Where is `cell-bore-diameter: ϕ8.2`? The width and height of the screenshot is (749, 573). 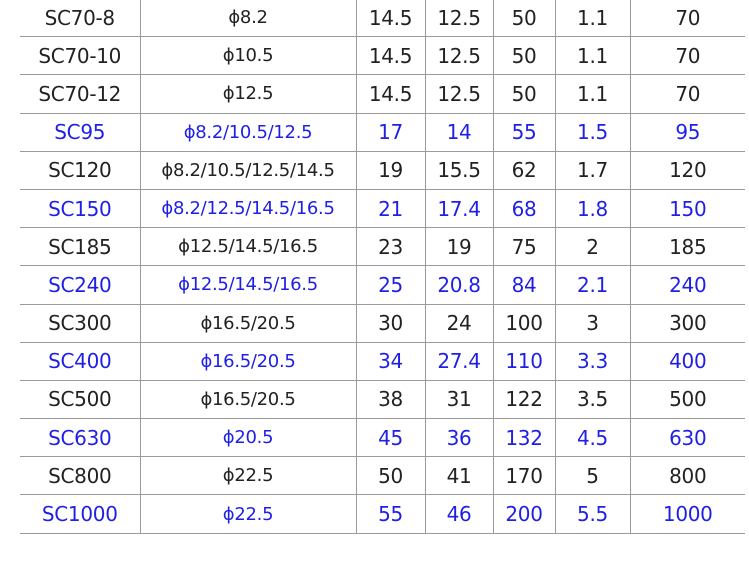 cell-bore-diameter: ϕ8.2 is located at coordinates (247, 19).